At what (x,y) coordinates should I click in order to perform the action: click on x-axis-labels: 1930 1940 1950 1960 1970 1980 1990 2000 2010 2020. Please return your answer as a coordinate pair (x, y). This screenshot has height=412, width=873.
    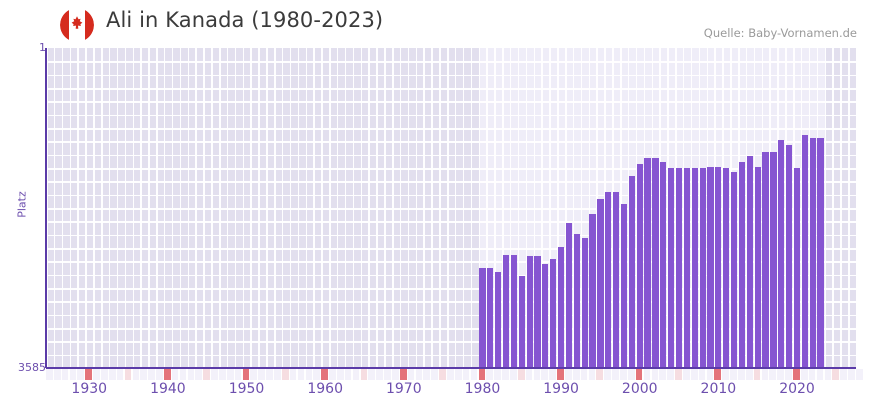
    Looking at the image, I should click on (436, 393).